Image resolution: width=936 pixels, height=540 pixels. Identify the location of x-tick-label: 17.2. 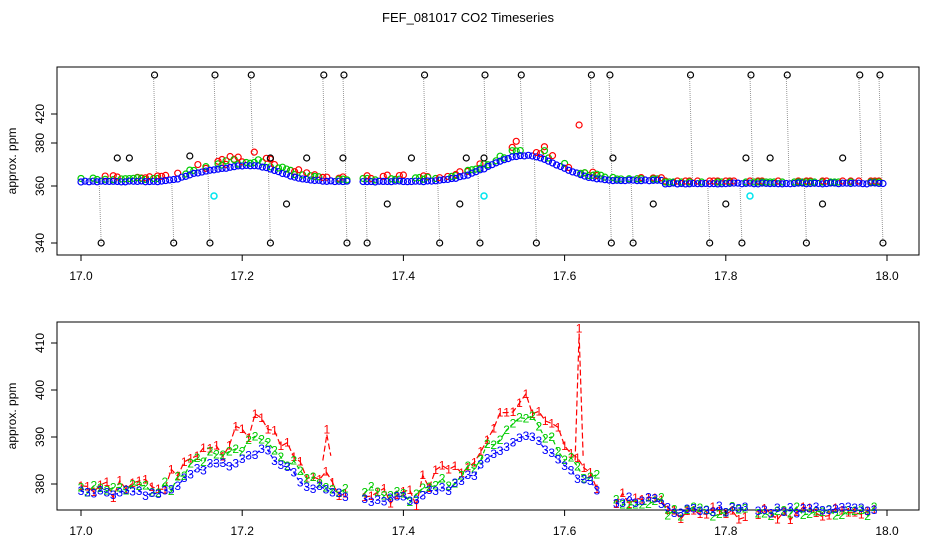
(243, 531).